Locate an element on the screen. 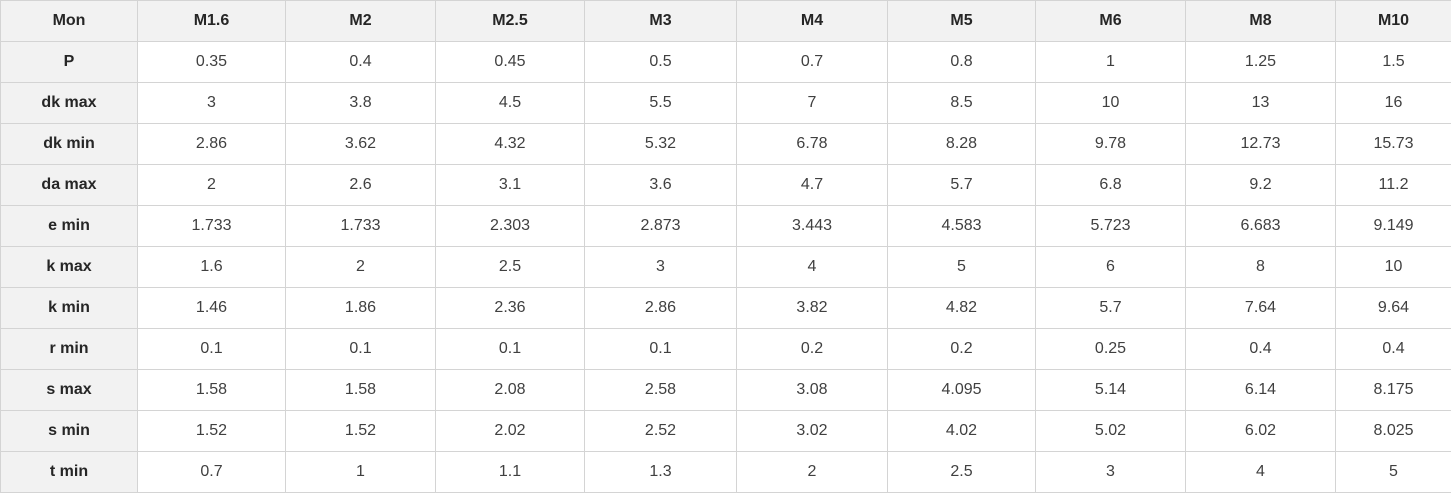 Image resolution: width=1451 pixels, height=499 pixels. table-cell: 1.1 is located at coordinates (510, 472).